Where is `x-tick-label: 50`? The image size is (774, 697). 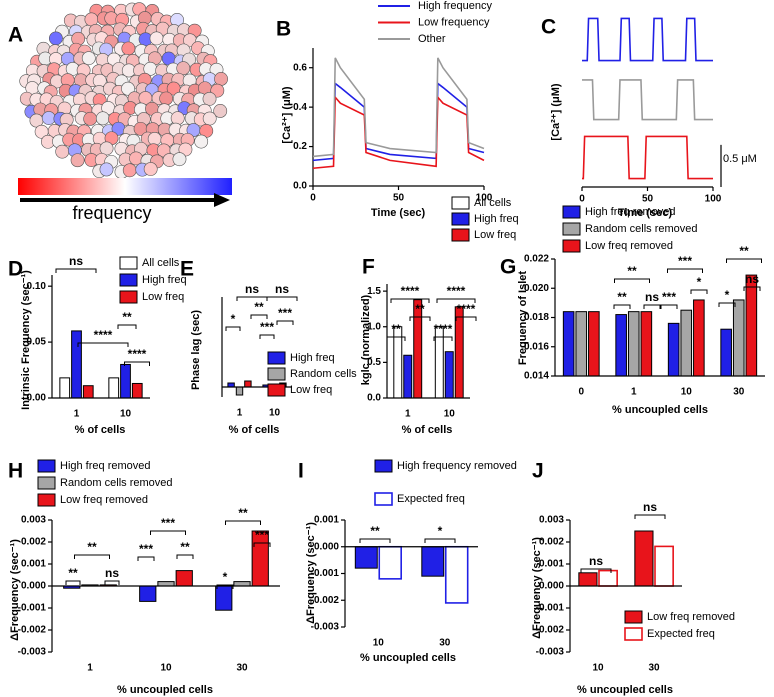
x-tick-label: 50 is located at coordinates (648, 199).